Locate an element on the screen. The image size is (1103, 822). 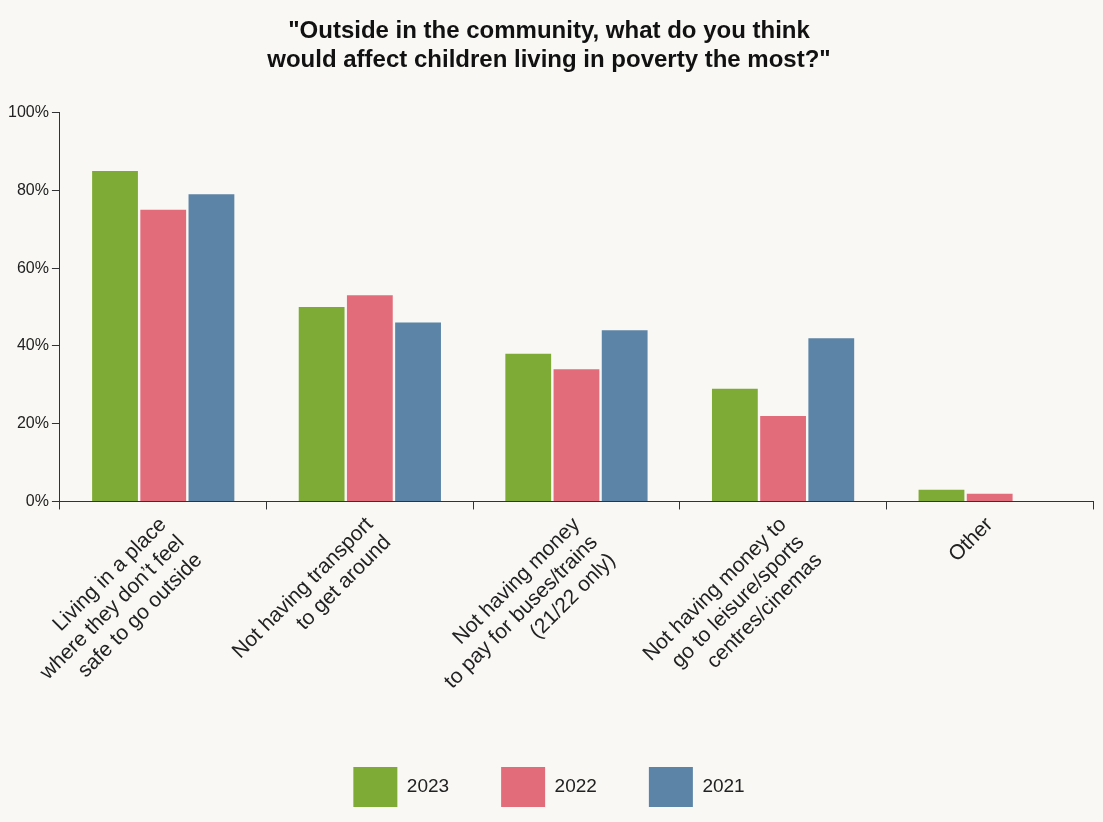
y-tick-label: 100% is located at coordinates (28, 112).